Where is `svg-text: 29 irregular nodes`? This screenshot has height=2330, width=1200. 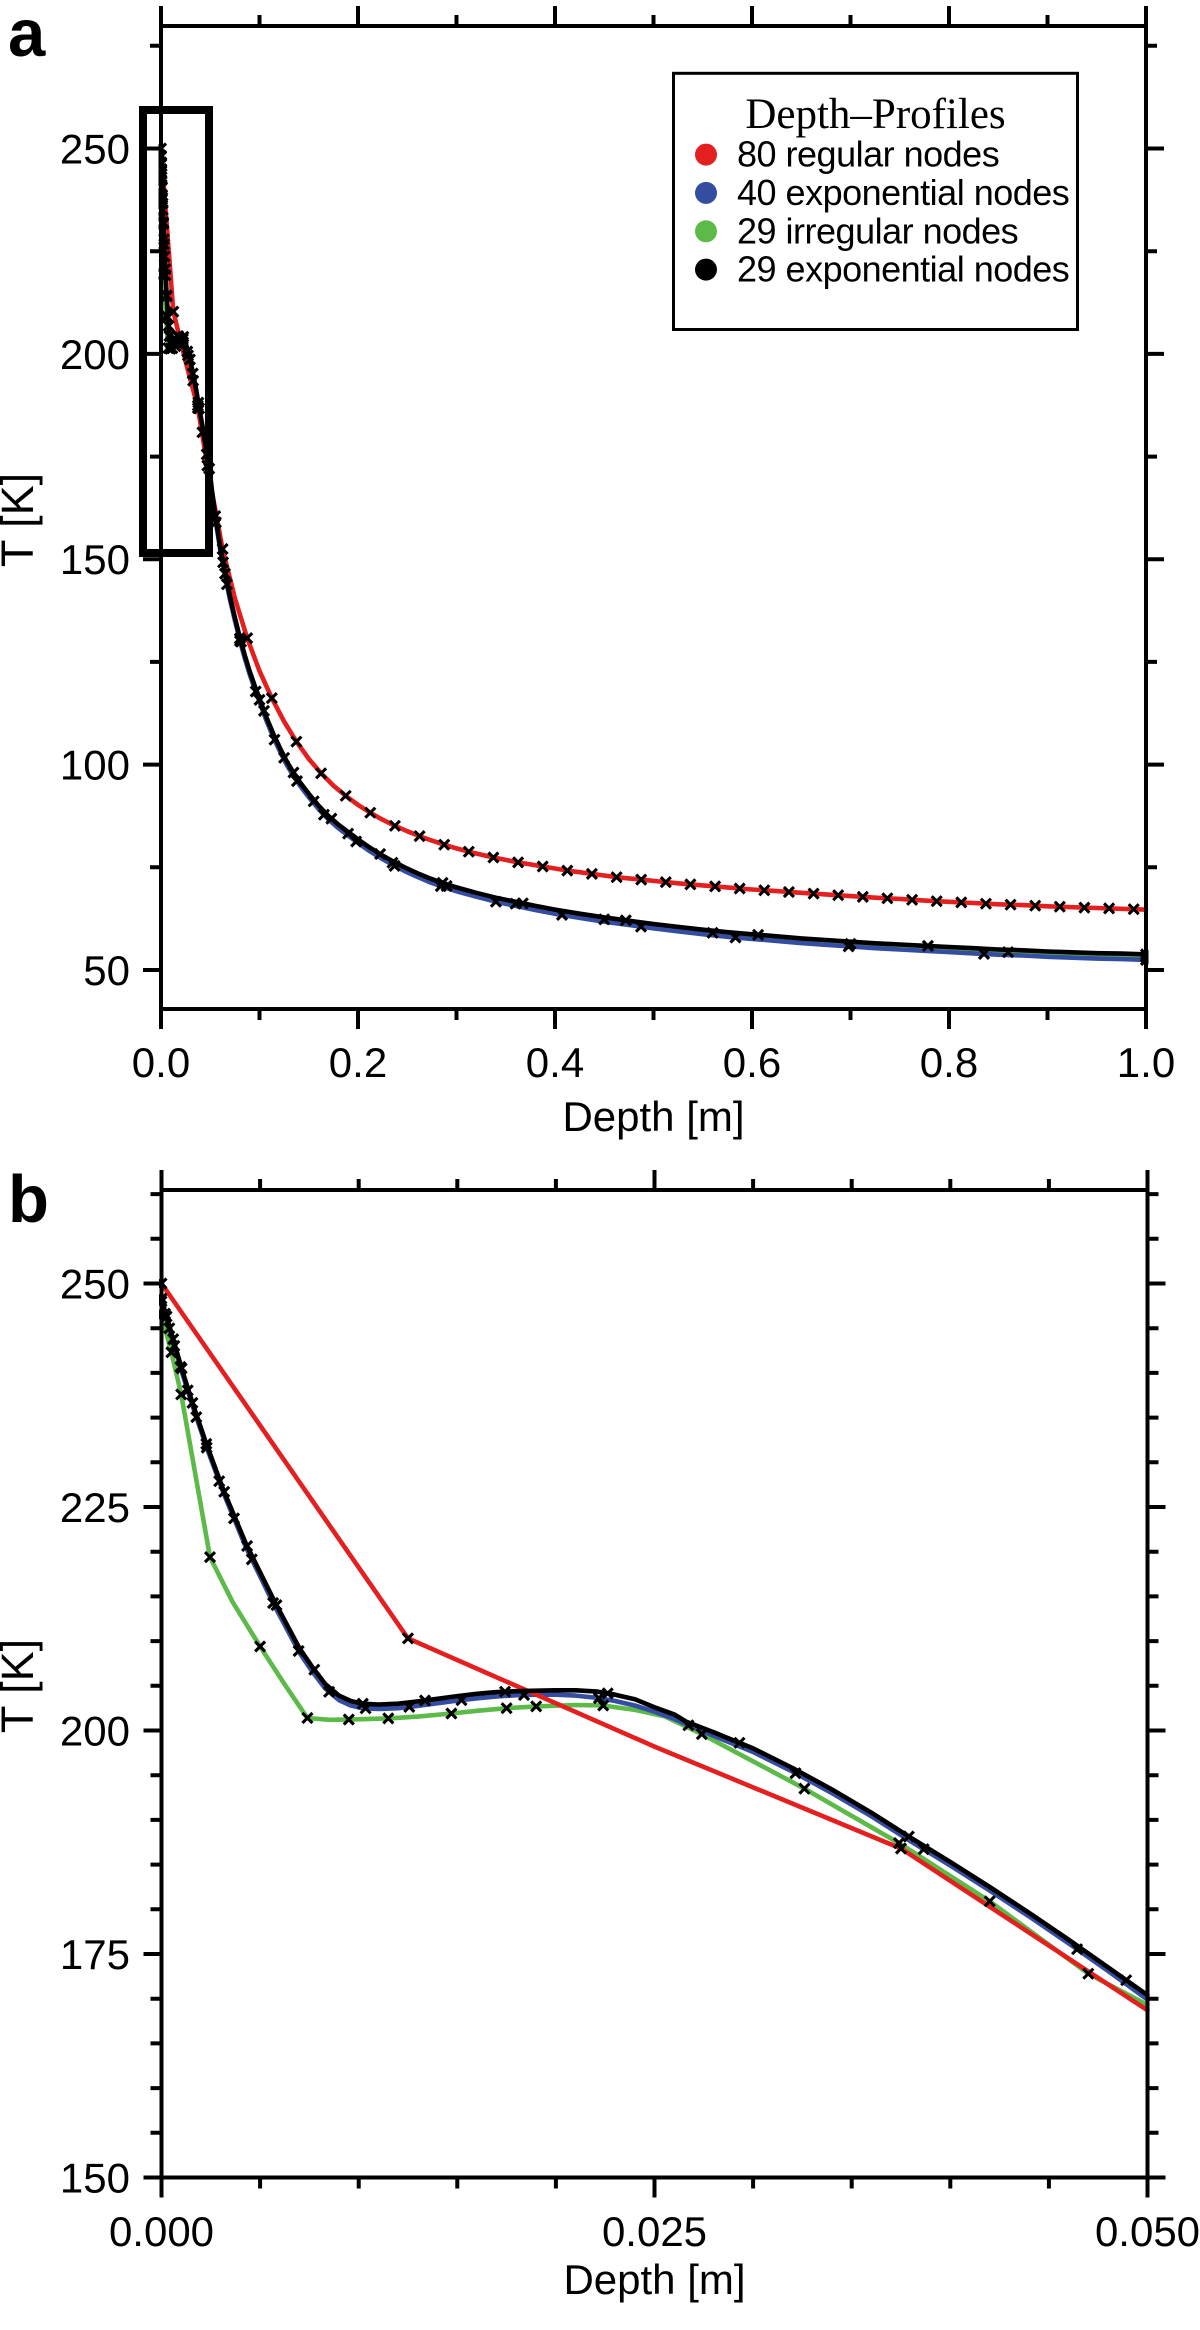
svg-text: 29 irregular nodes is located at coordinates (877, 230).